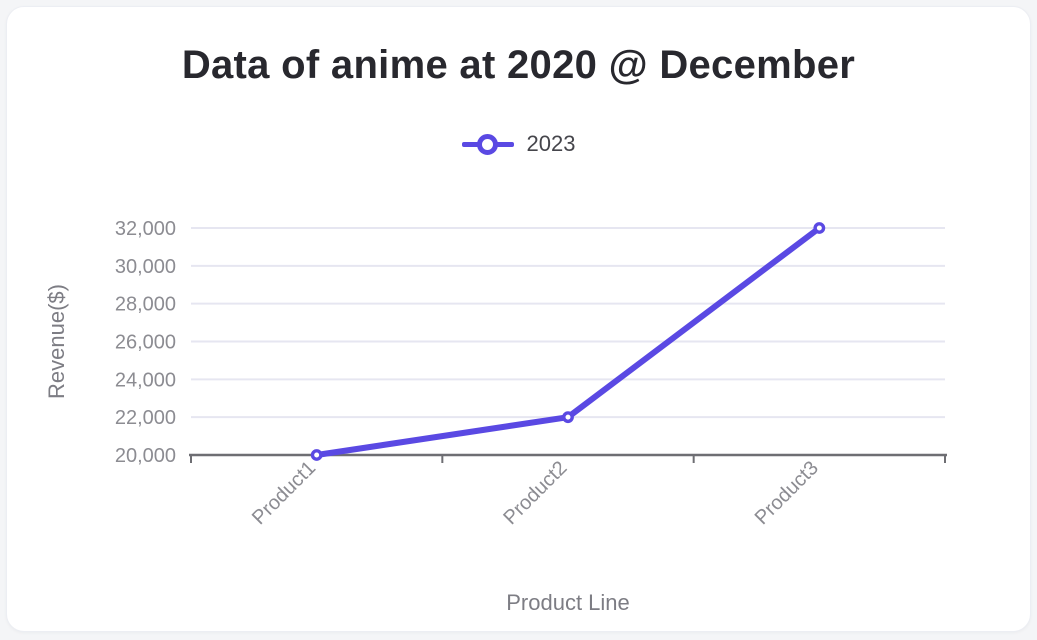 This screenshot has height=640, width=1037. I want to click on y-tick-label: 28,000, so click(145, 305).